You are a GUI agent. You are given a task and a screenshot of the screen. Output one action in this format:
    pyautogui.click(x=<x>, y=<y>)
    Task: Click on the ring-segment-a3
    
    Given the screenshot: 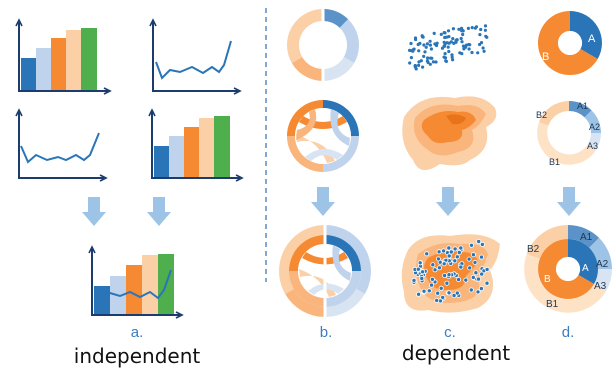 What is the action you would take?
    pyautogui.click(x=594, y=141)
    